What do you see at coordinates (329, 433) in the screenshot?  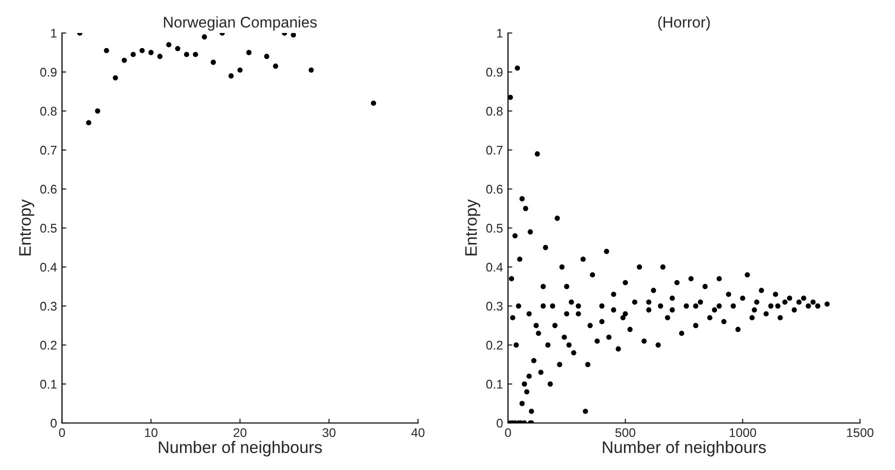 I see `x-tick-label: 30` at bounding box center [329, 433].